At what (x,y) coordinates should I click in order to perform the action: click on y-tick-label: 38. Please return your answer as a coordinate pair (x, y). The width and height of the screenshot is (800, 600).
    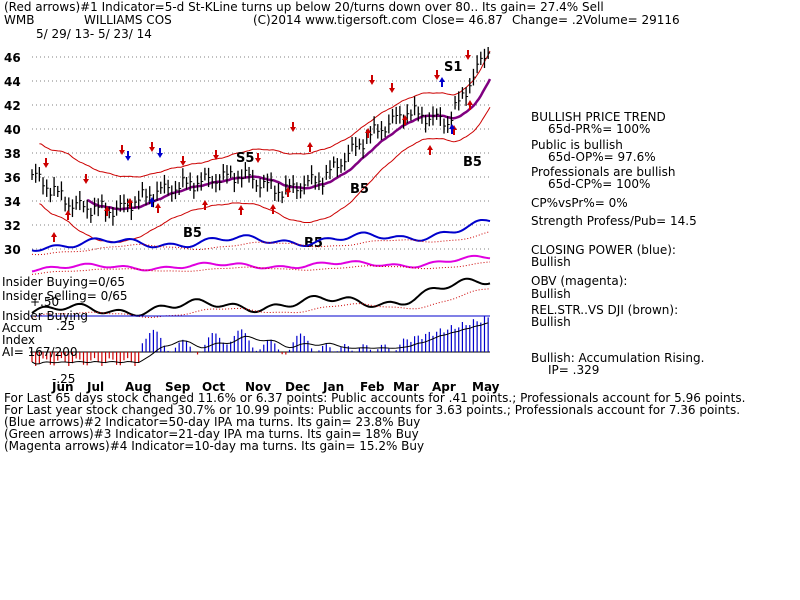
    Looking at the image, I should click on (12, 154).